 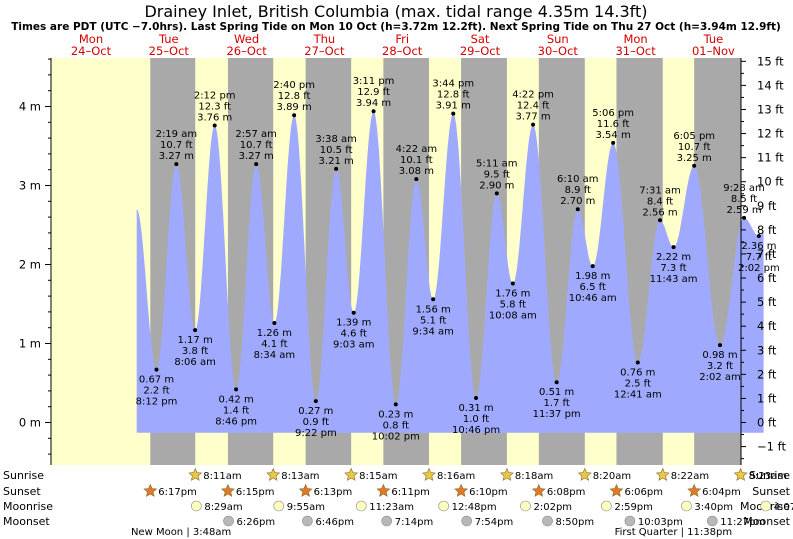 What do you see at coordinates (256, 156) in the screenshot?
I see `tide-label: 3.27 m` at bounding box center [256, 156].